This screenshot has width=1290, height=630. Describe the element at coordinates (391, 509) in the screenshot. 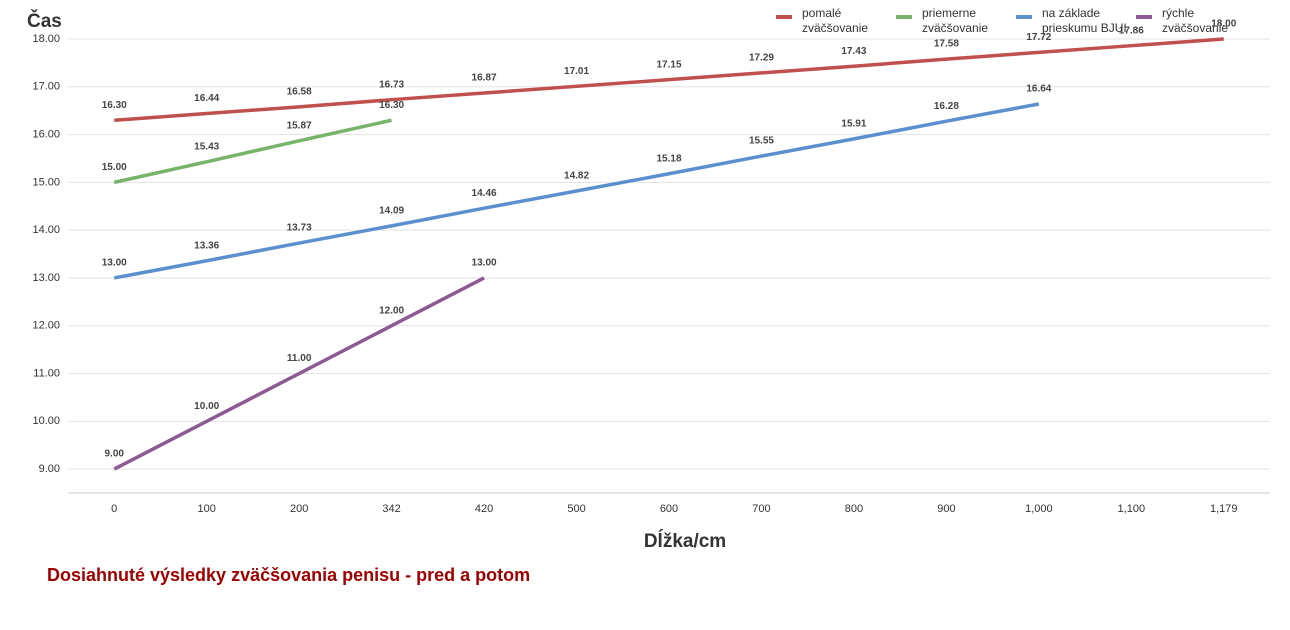

I see `x-tick-label: 342` at that location.